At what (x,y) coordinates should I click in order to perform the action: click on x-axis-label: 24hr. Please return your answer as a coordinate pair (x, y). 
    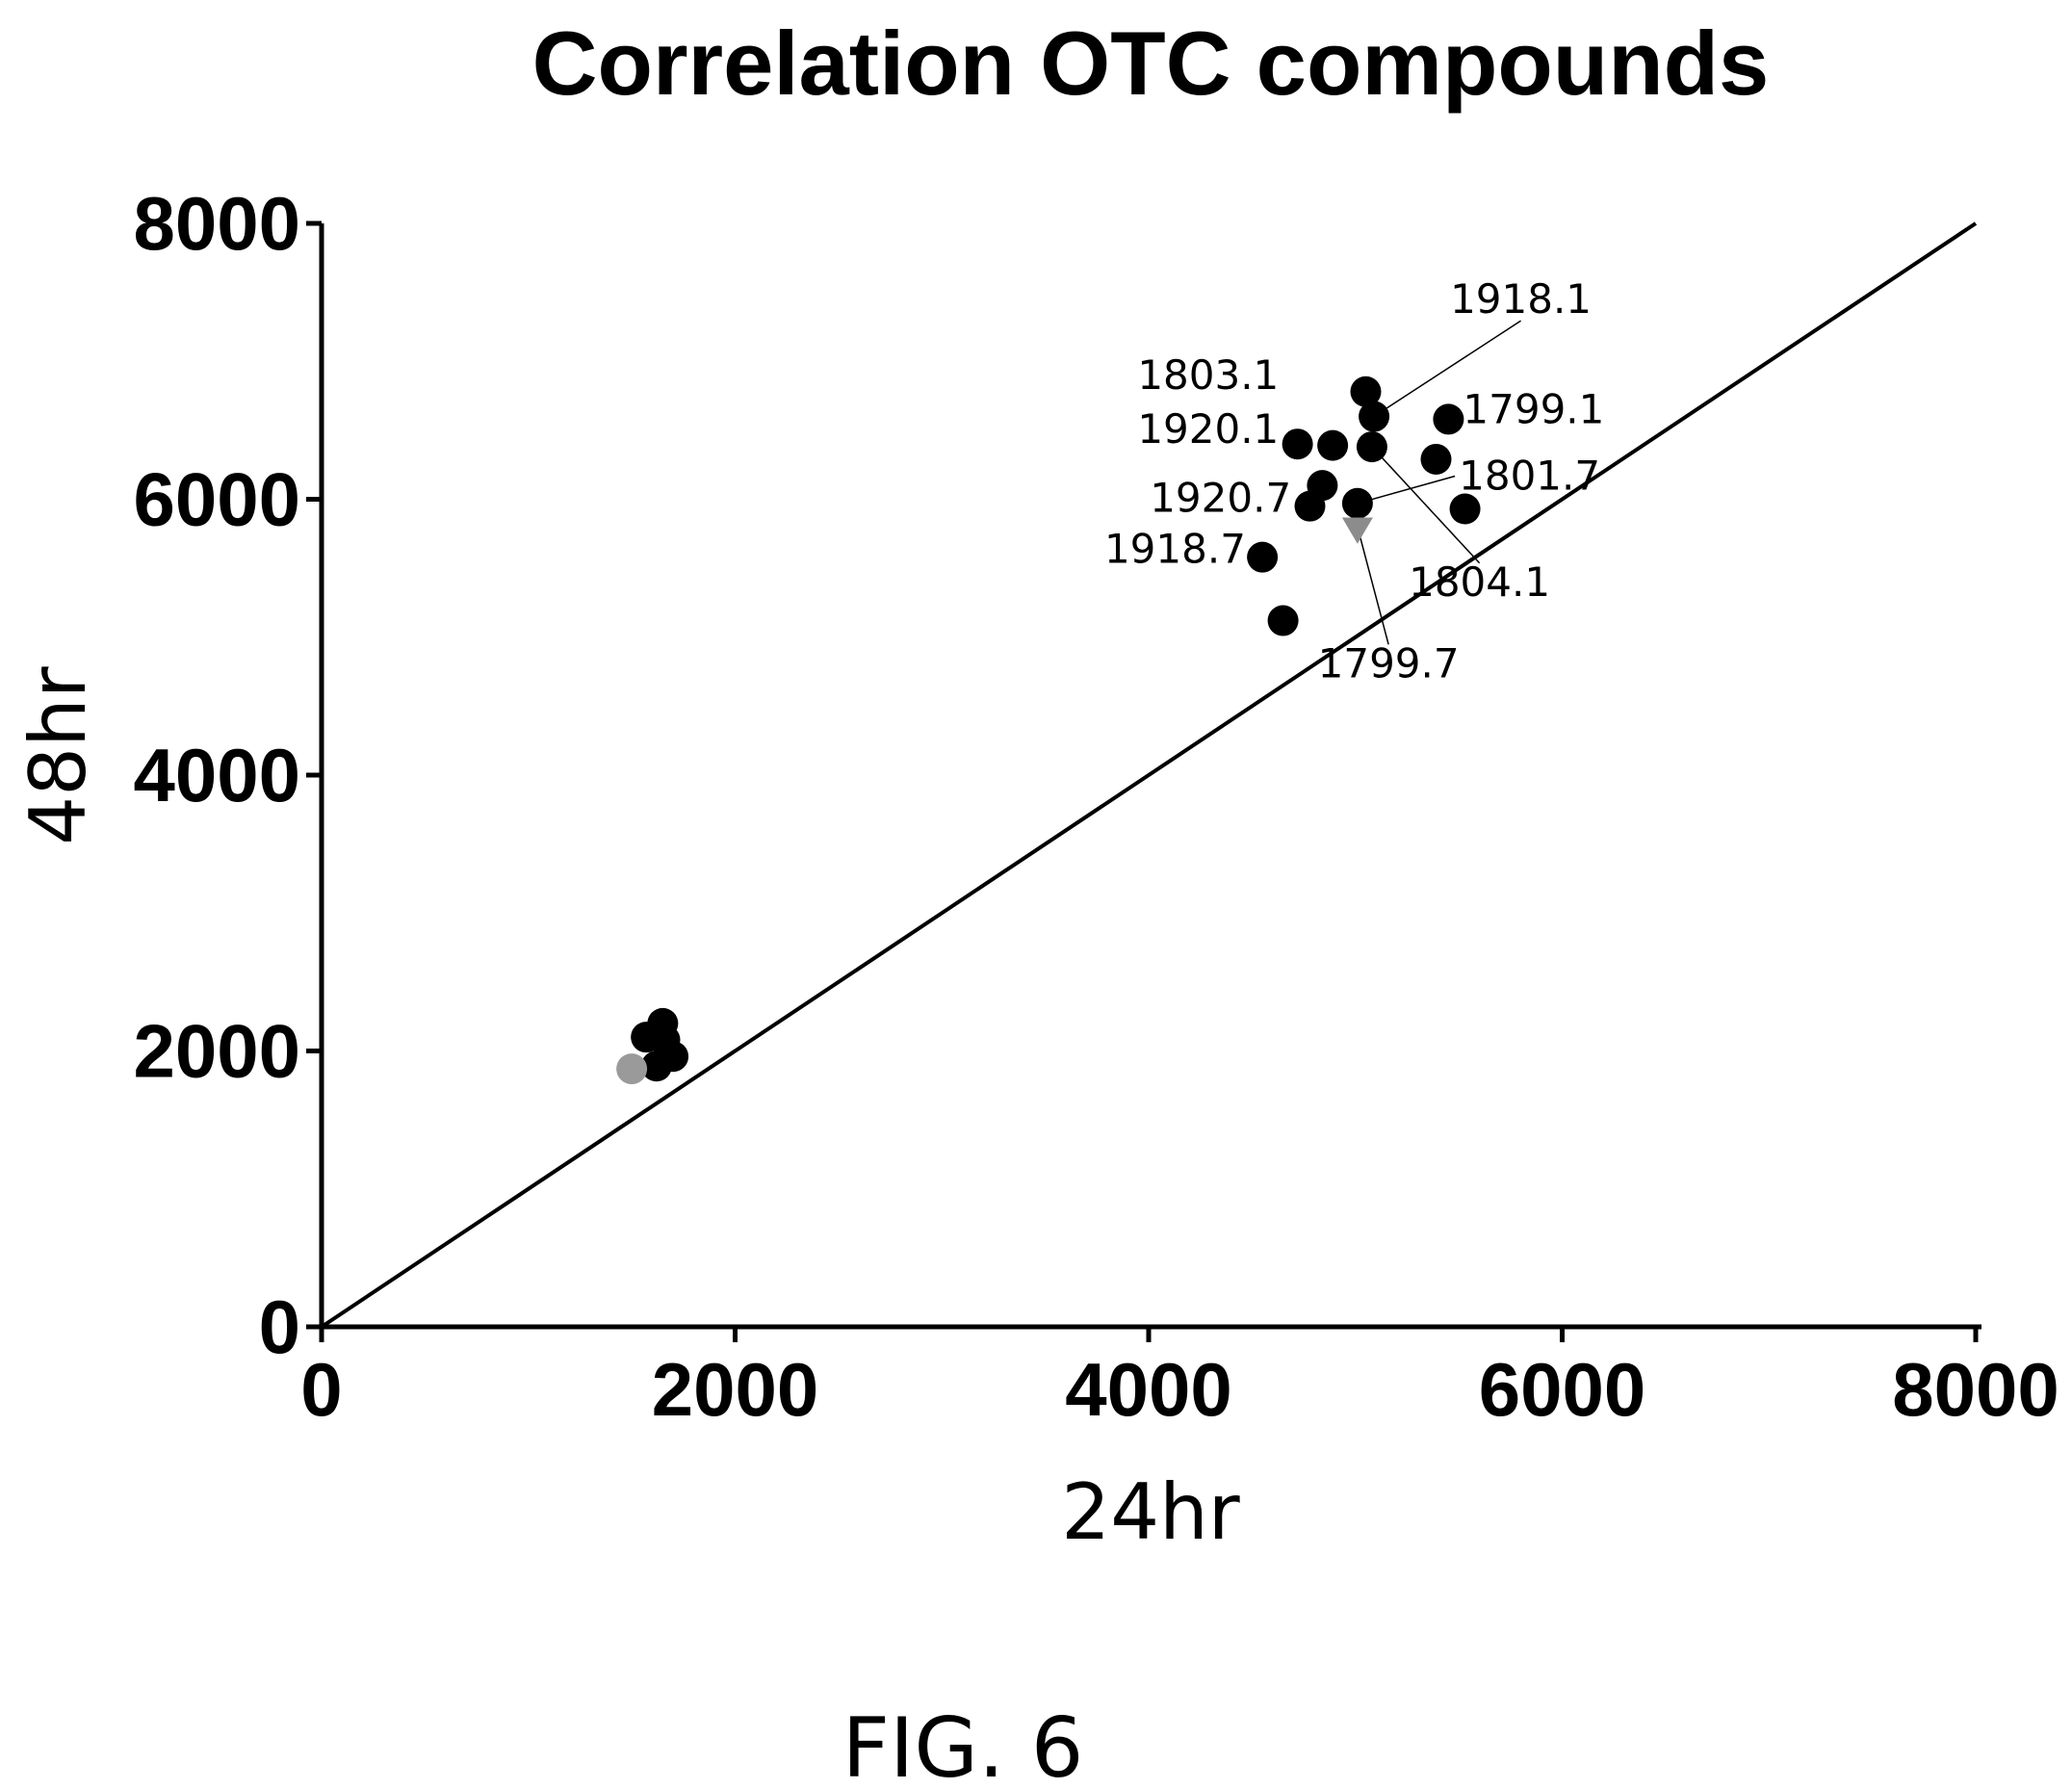
    Looking at the image, I should click on (1150, 1512).